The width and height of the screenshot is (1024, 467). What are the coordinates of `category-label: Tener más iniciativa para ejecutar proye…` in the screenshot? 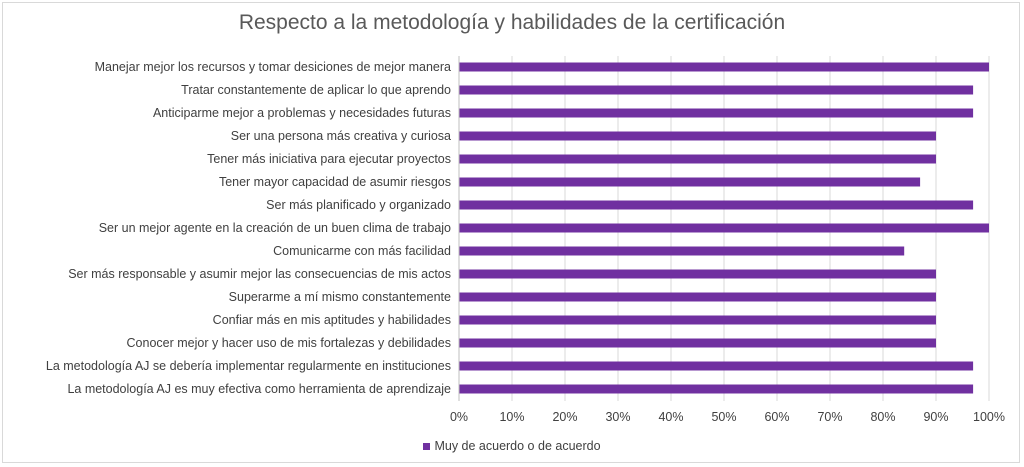 It's located at (329, 159).